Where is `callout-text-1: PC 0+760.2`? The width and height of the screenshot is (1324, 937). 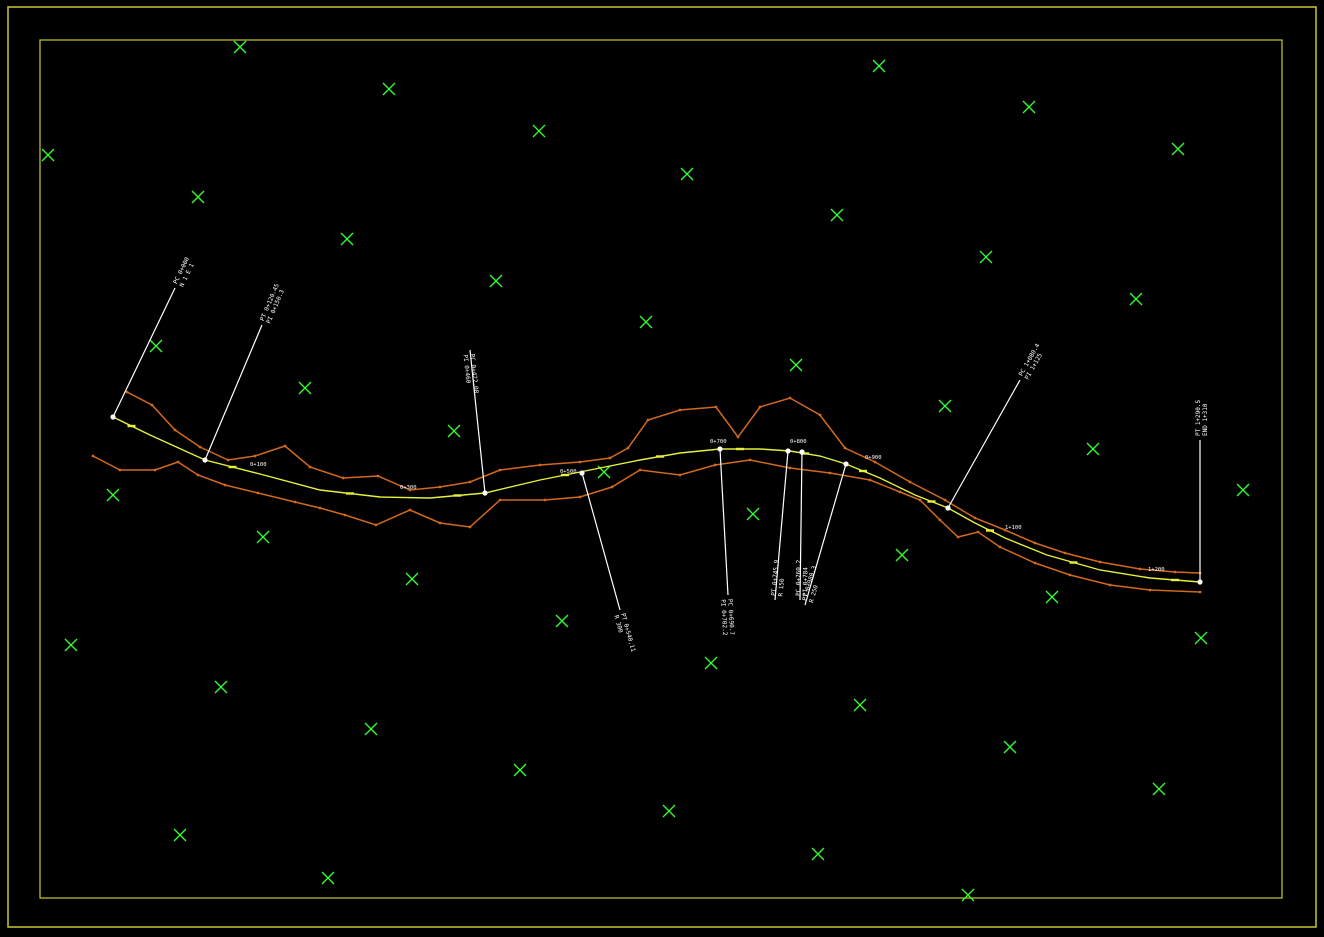 callout-text-1: PC 0+760.2 is located at coordinates (798, 577).